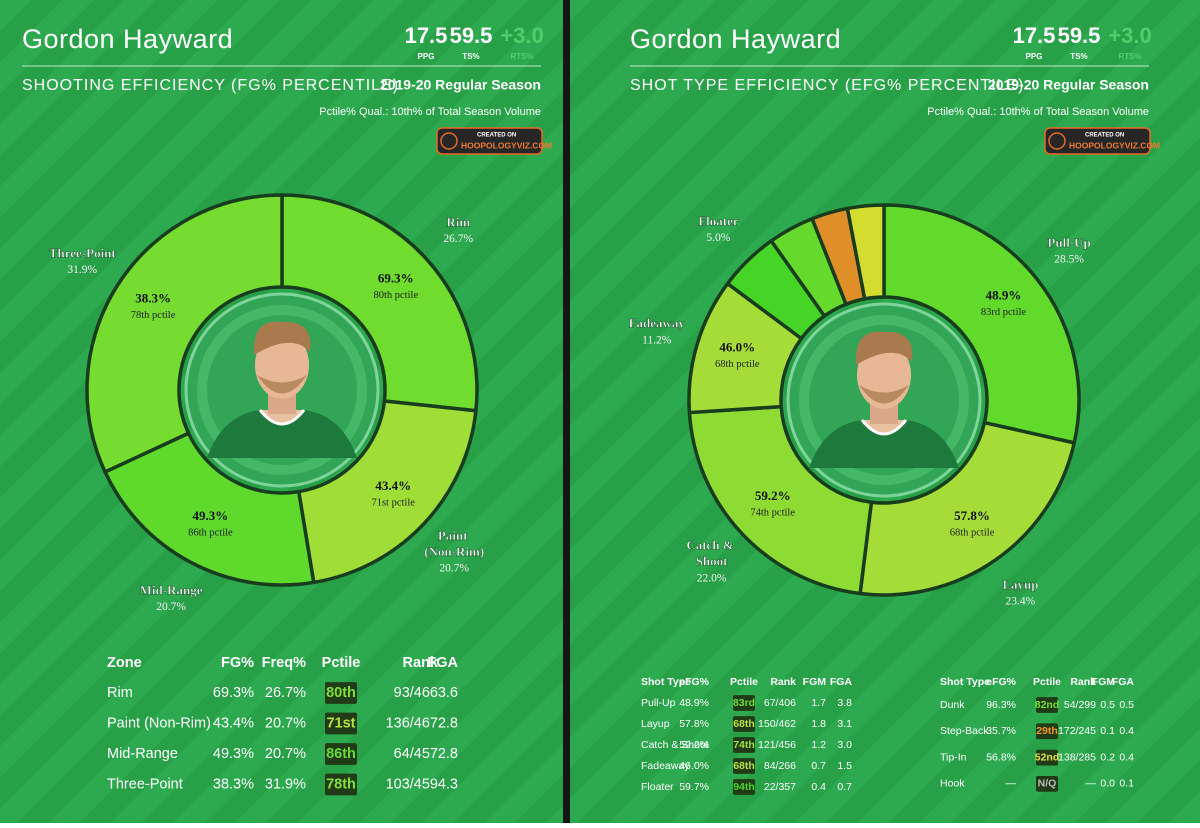 The image size is (1200, 828). I want to click on segment-freq: 22.0%, so click(712, 578).